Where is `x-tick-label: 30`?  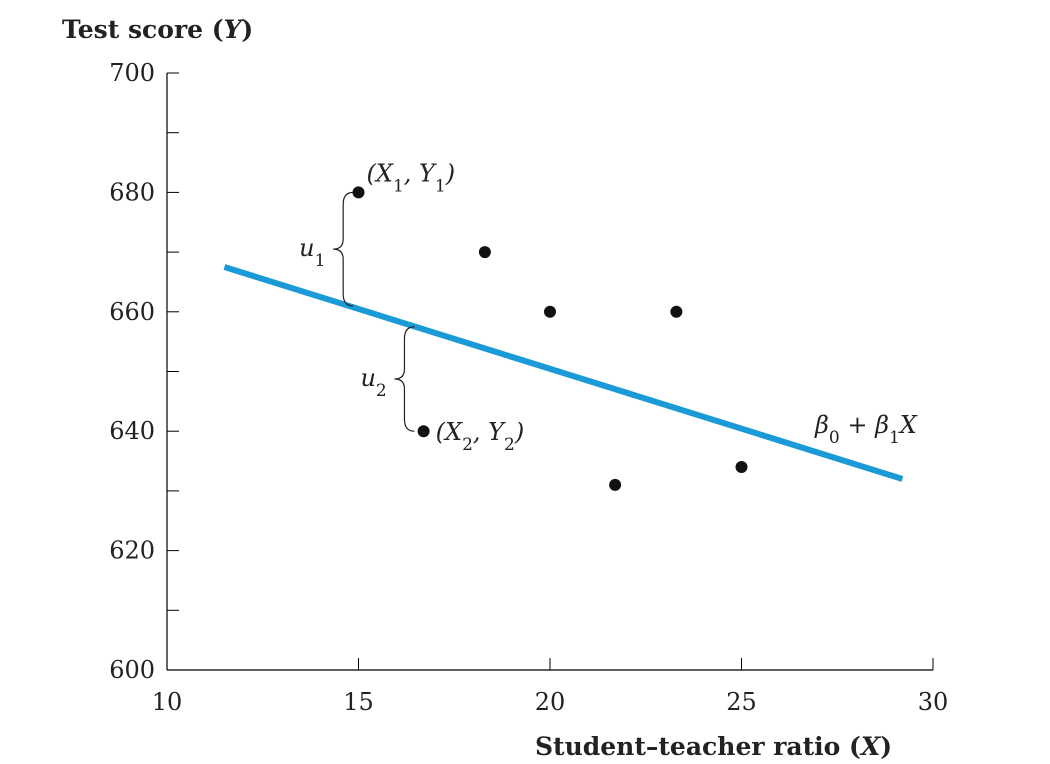
x-tick-label: 30 is located at coordinates (933, 702).